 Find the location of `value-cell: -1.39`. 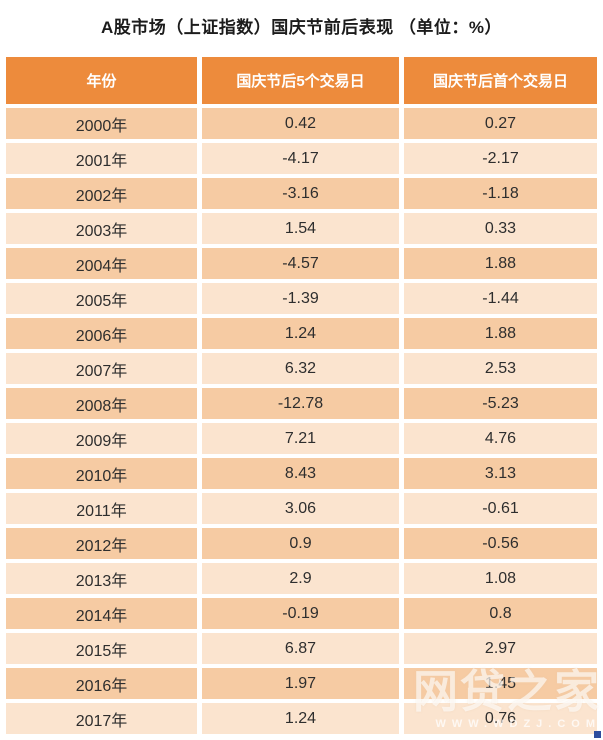

value-cell: -1.39 is located at coordinates (300, 298).